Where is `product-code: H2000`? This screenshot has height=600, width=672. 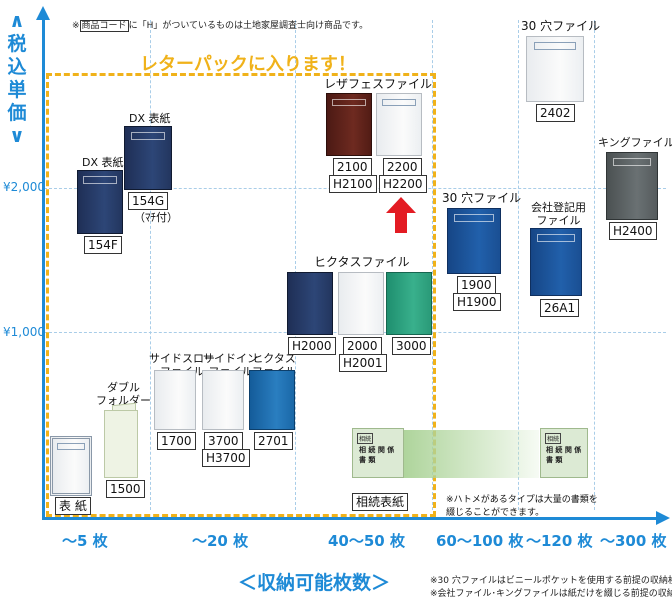 product-code: H2000 is located at coordinates (312, 346).